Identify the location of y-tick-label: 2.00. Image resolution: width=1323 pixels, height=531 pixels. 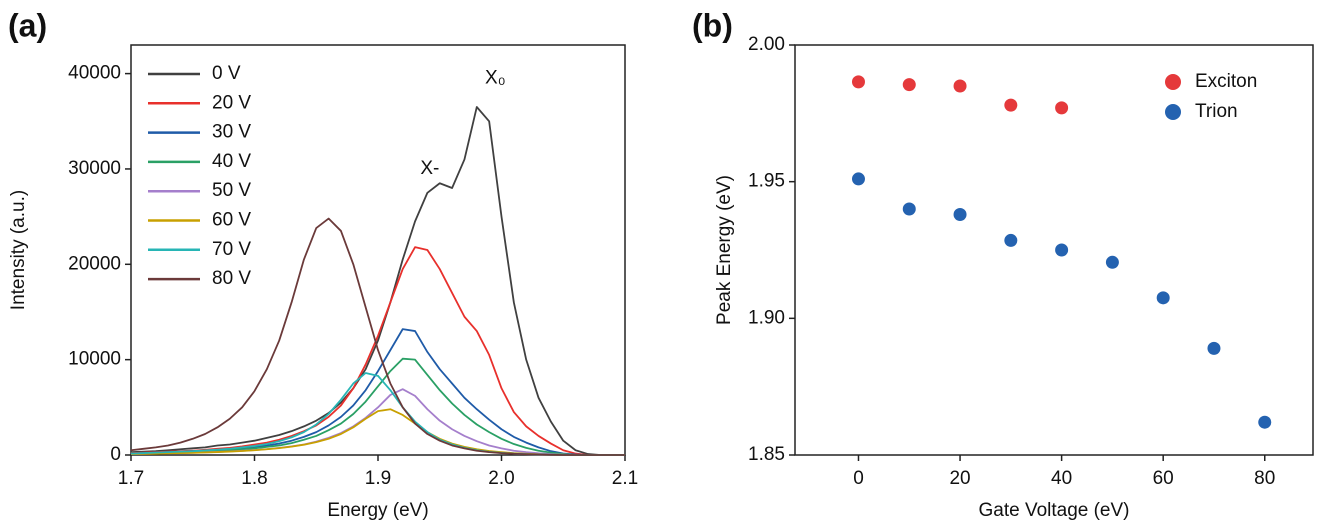
(766, 44).